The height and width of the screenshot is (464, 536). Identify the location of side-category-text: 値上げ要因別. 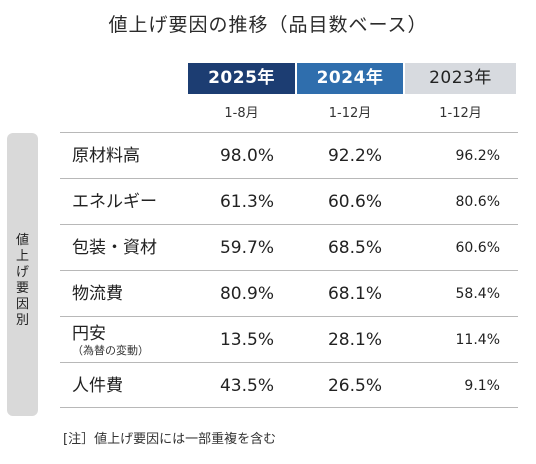
(22, 280).